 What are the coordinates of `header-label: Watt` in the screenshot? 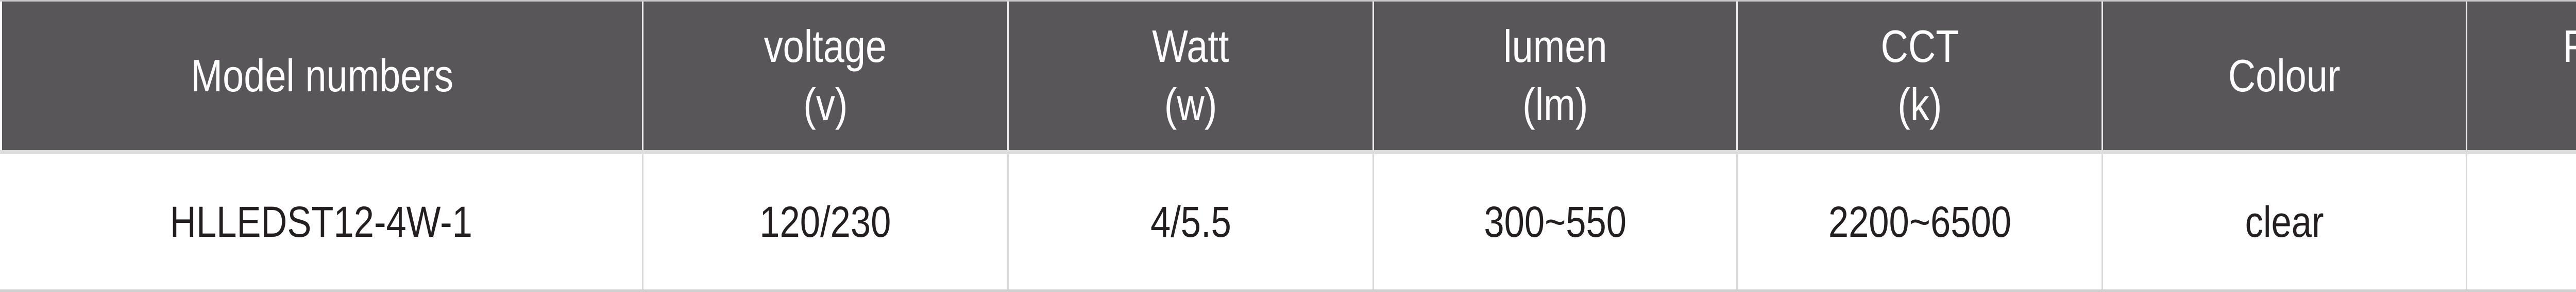 It's located at (1190, 46).